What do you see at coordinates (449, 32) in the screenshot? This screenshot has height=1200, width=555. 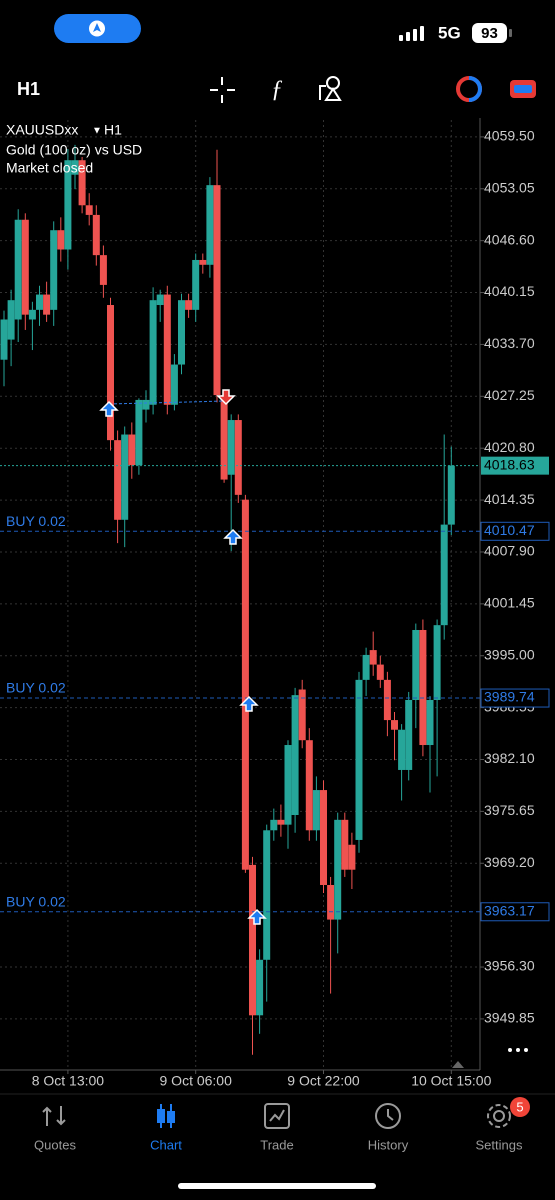 I see `network-label: 5G` at bounding box center [449, 32].